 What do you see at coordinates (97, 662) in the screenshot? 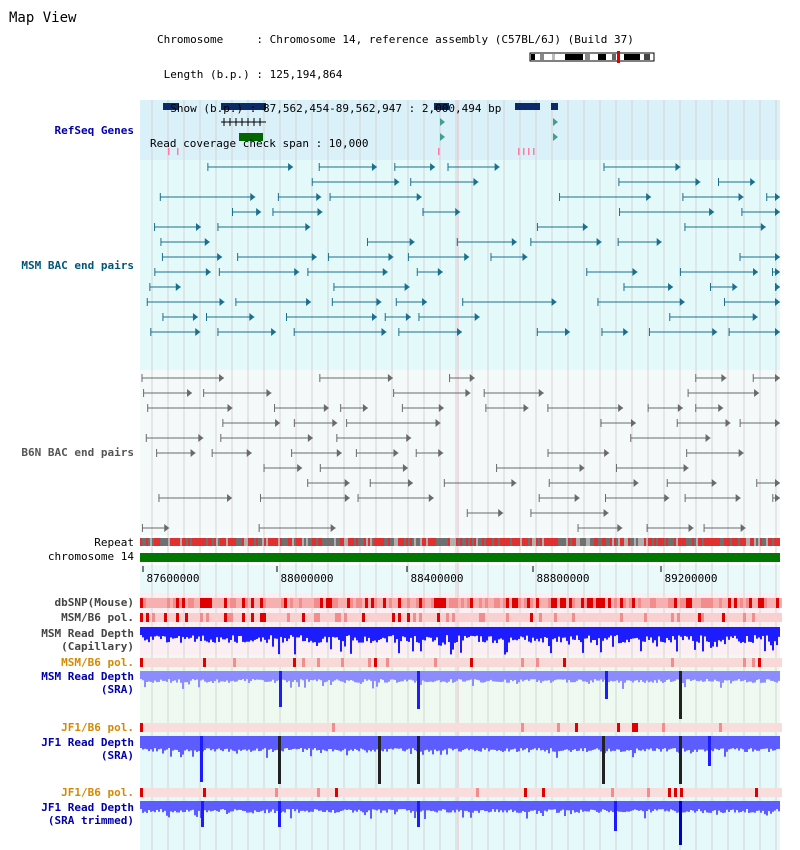
I see `track-label-msm-b6-pol-2: MSM/B6 pol.` at bounding box center [97, 662].